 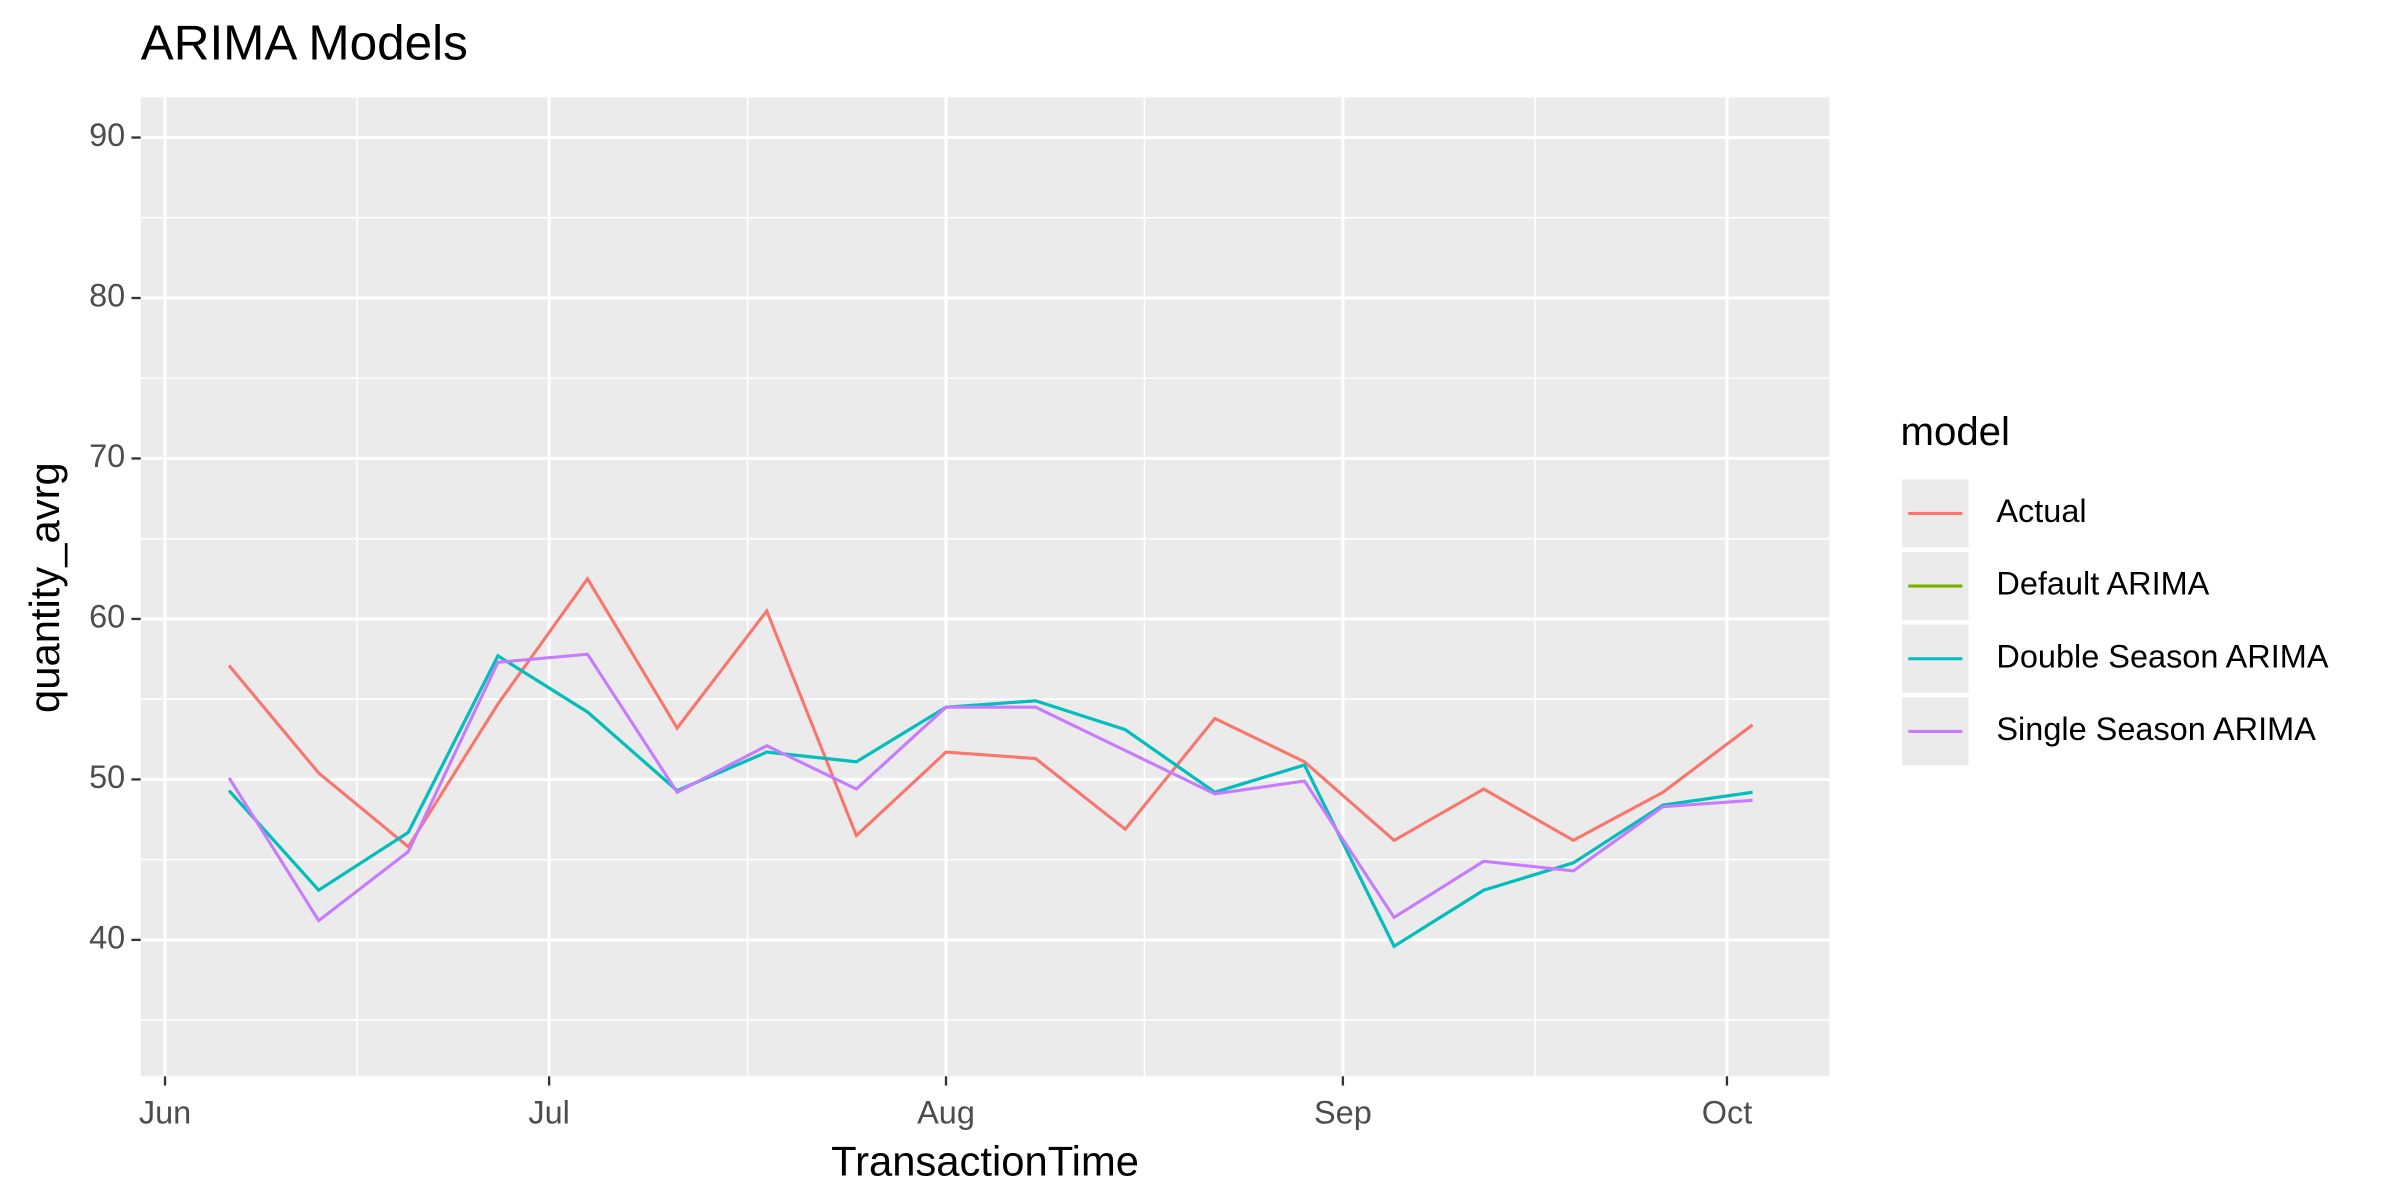 I want to click on x-tick-label: Jul, so click(x=549, y=1113).